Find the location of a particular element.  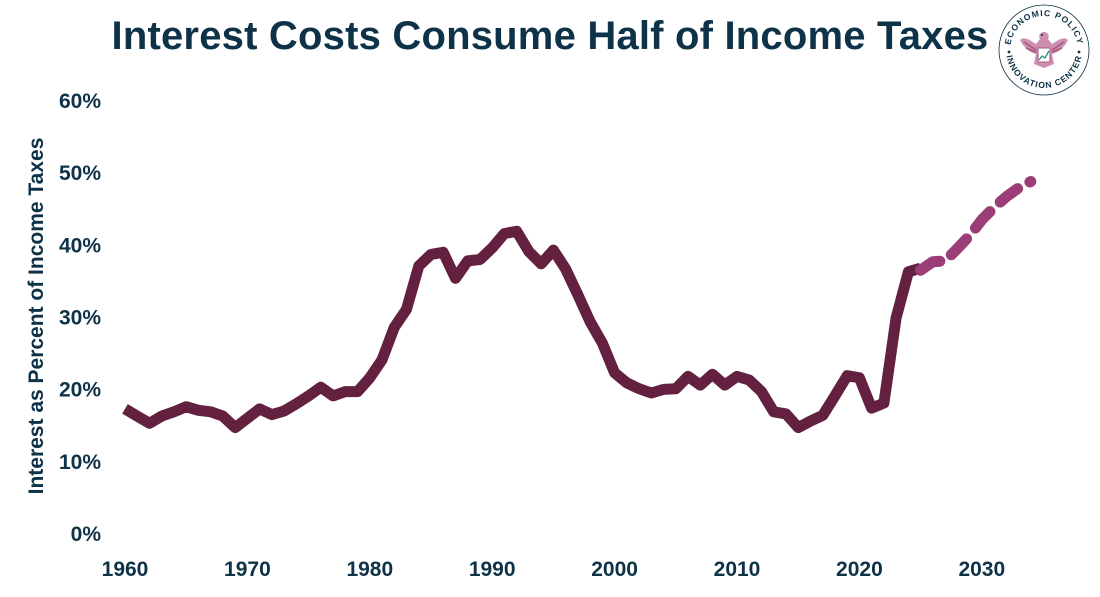

logo: ECONOMIC POLICY INNOVATION CENTER is located at coordinates (1044, 50).